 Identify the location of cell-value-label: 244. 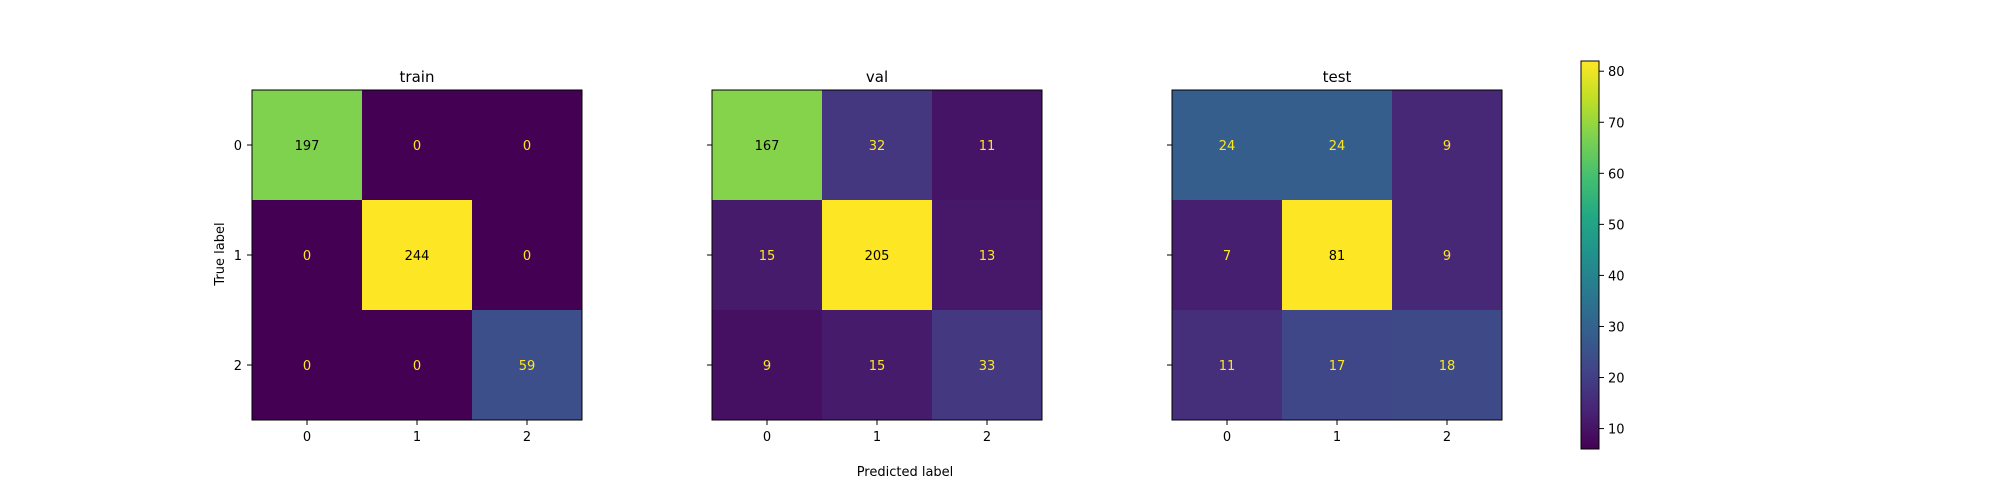
(417, 256).